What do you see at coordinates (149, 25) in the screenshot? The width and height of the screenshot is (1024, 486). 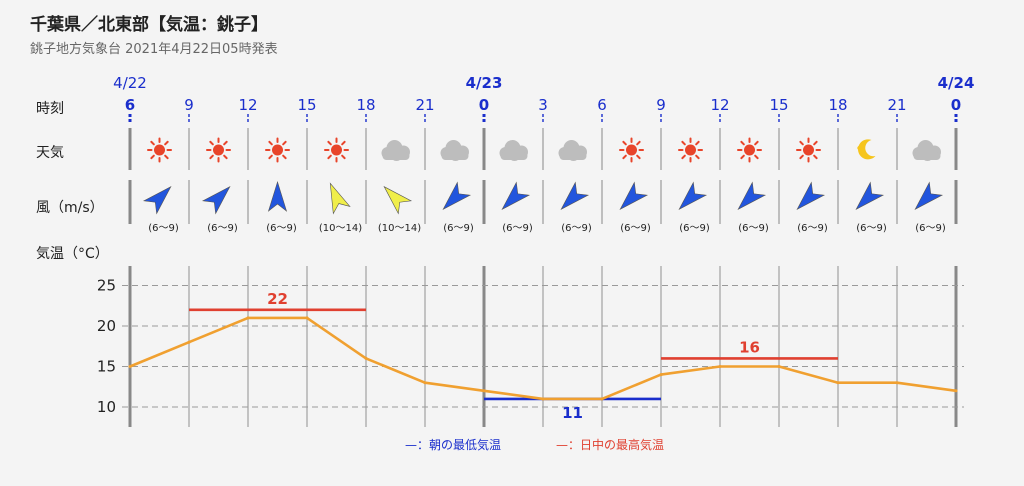 I see `page-title: 千葉県／北東部【気温：銚子】` at bounding box center [149, 25].